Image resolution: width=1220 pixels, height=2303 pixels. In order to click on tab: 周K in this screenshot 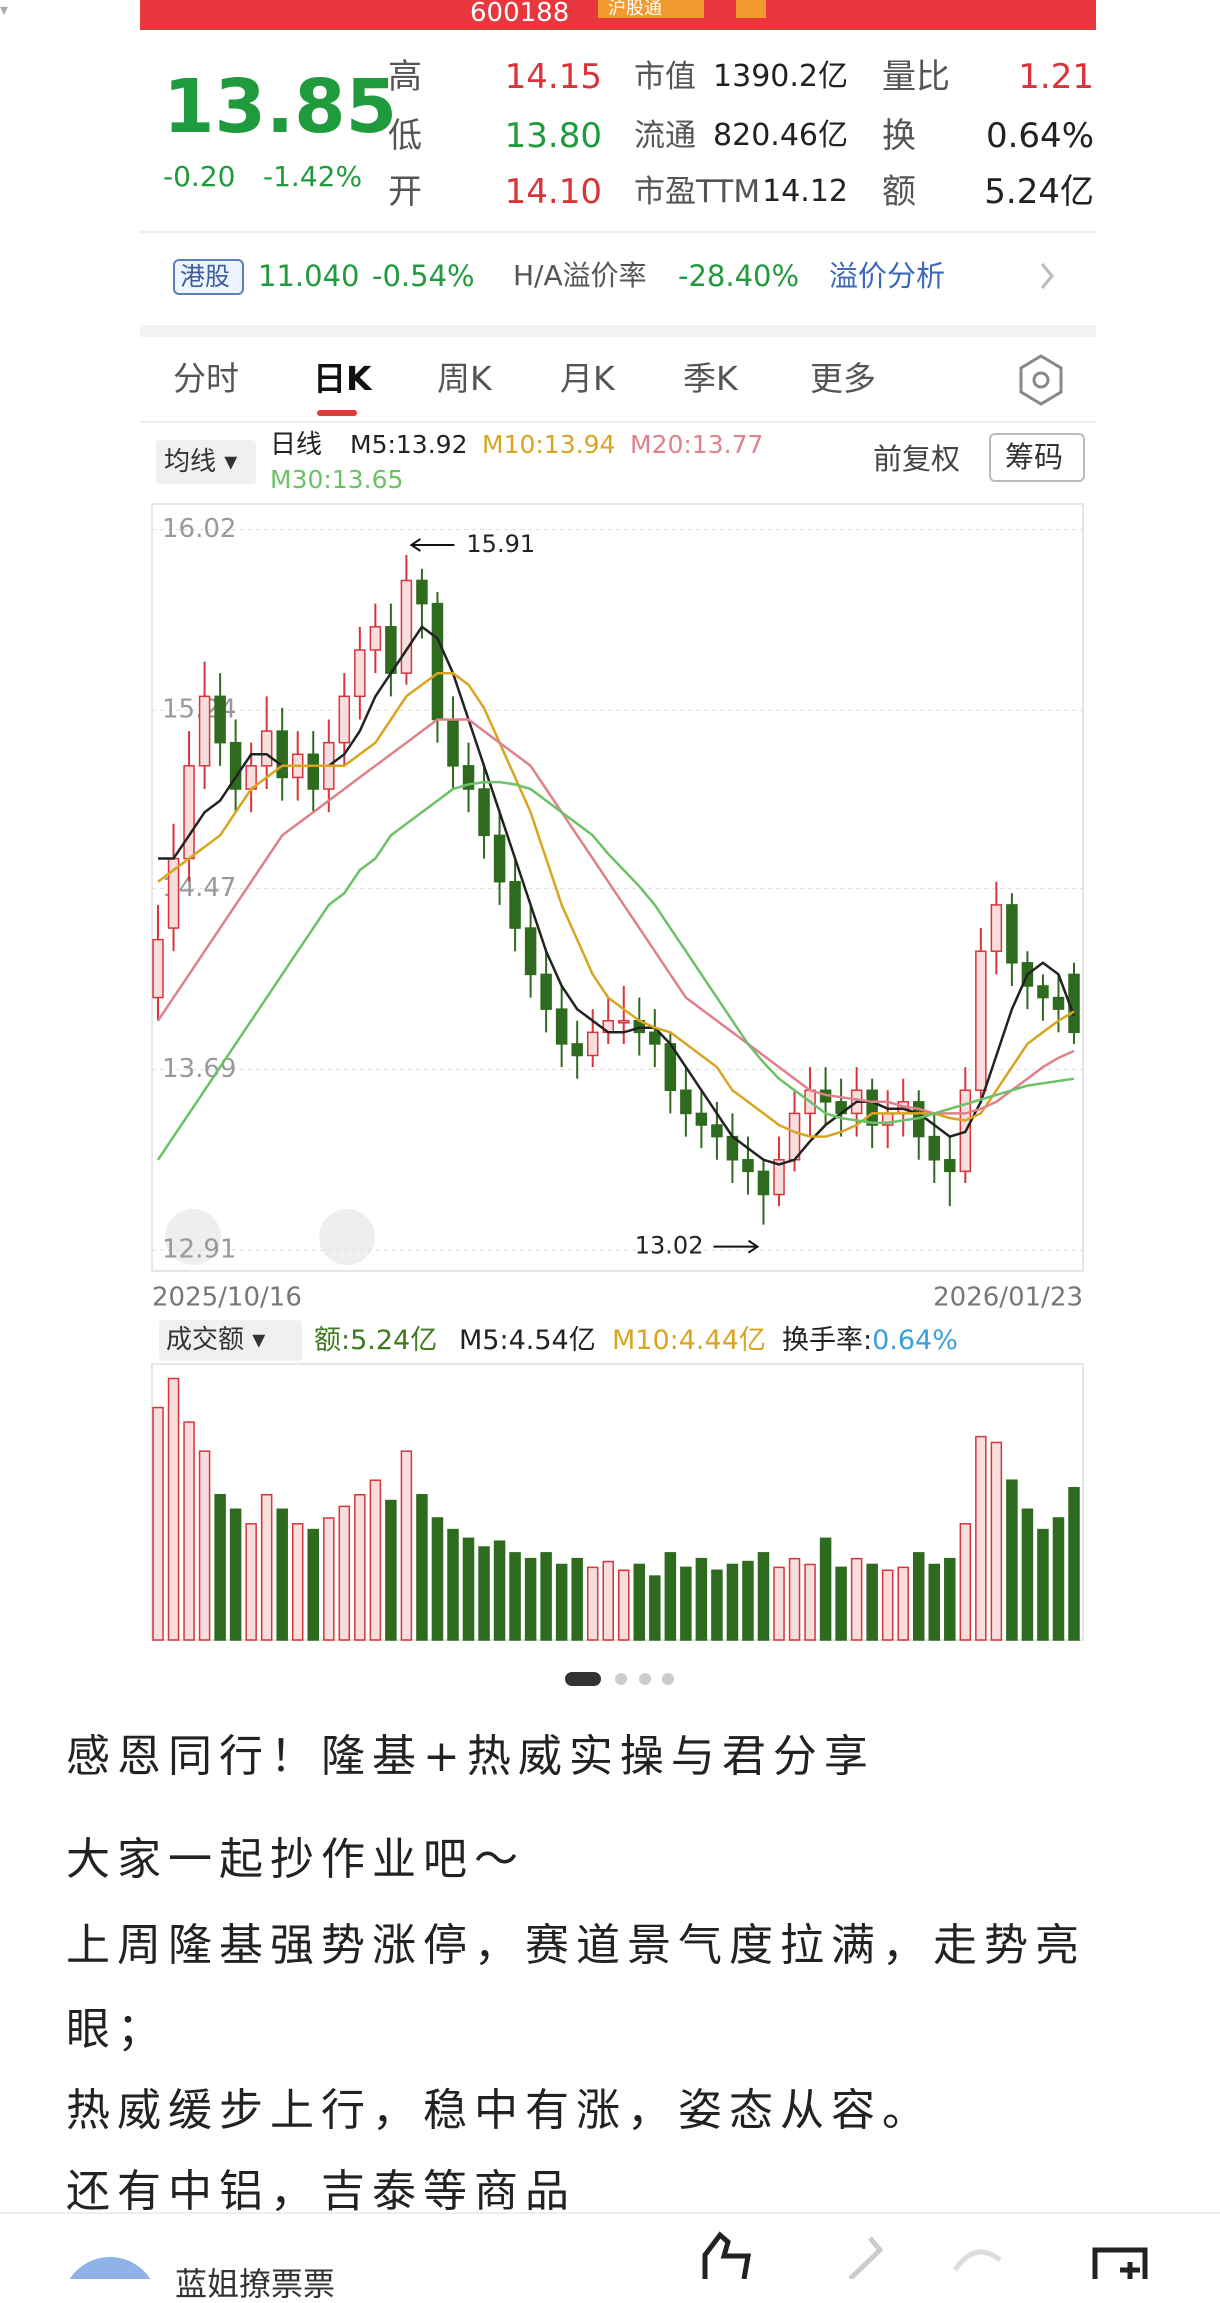, I will do `click(464, 378)`.